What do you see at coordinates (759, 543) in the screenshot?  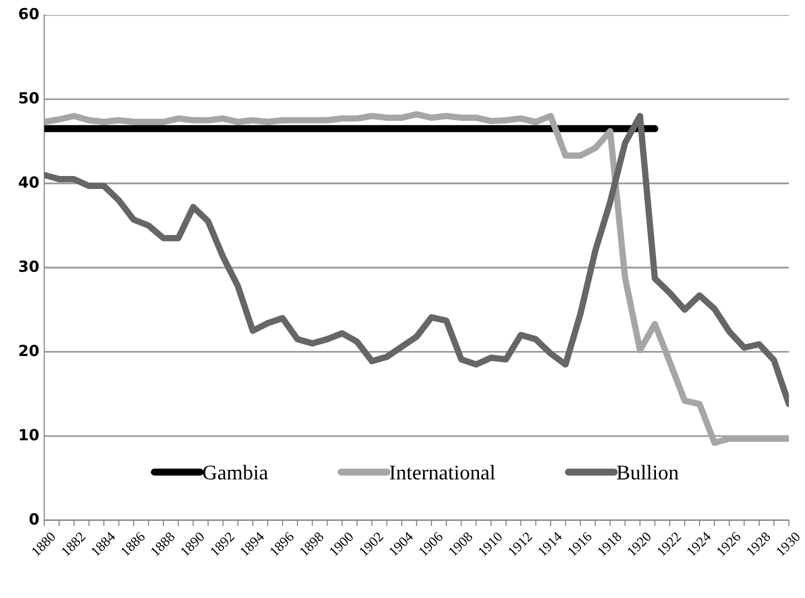 I see `x-tick-label: 1928` at bounding box center [759, 543].